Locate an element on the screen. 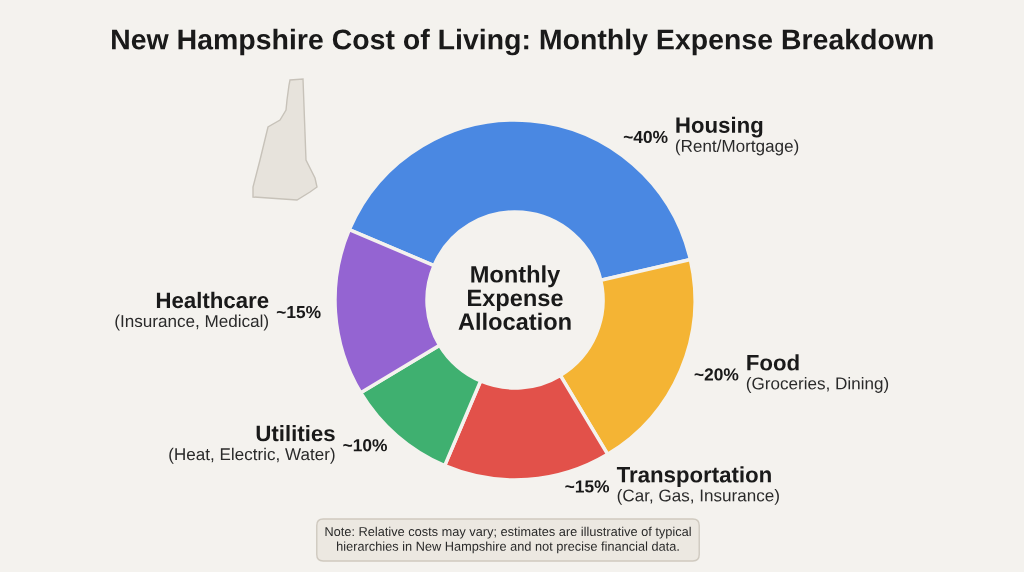 The image size is (1024, 572). text: (Car, Gas, Insurance) is located at coordinates (698, 496).